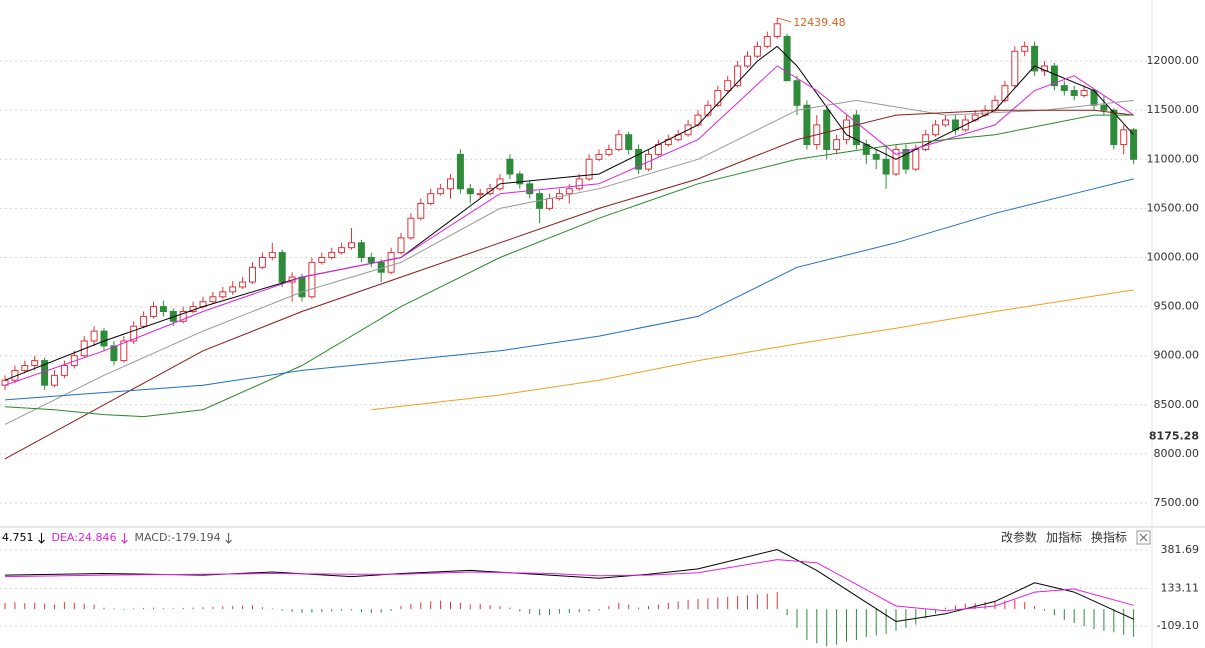  What do you see at coordinates (1064, 537) in the screenshot?
I see `button: 加指标` at bounding box center [1064, 537].